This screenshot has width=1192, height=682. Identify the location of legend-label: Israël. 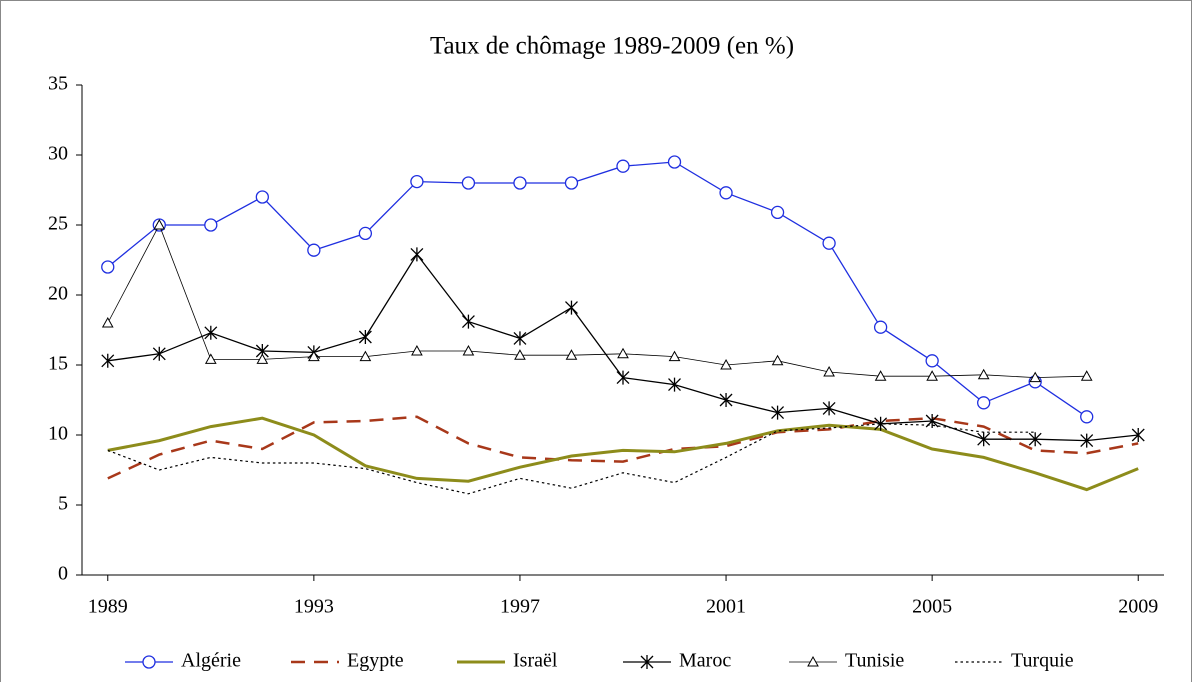
(535, 661).